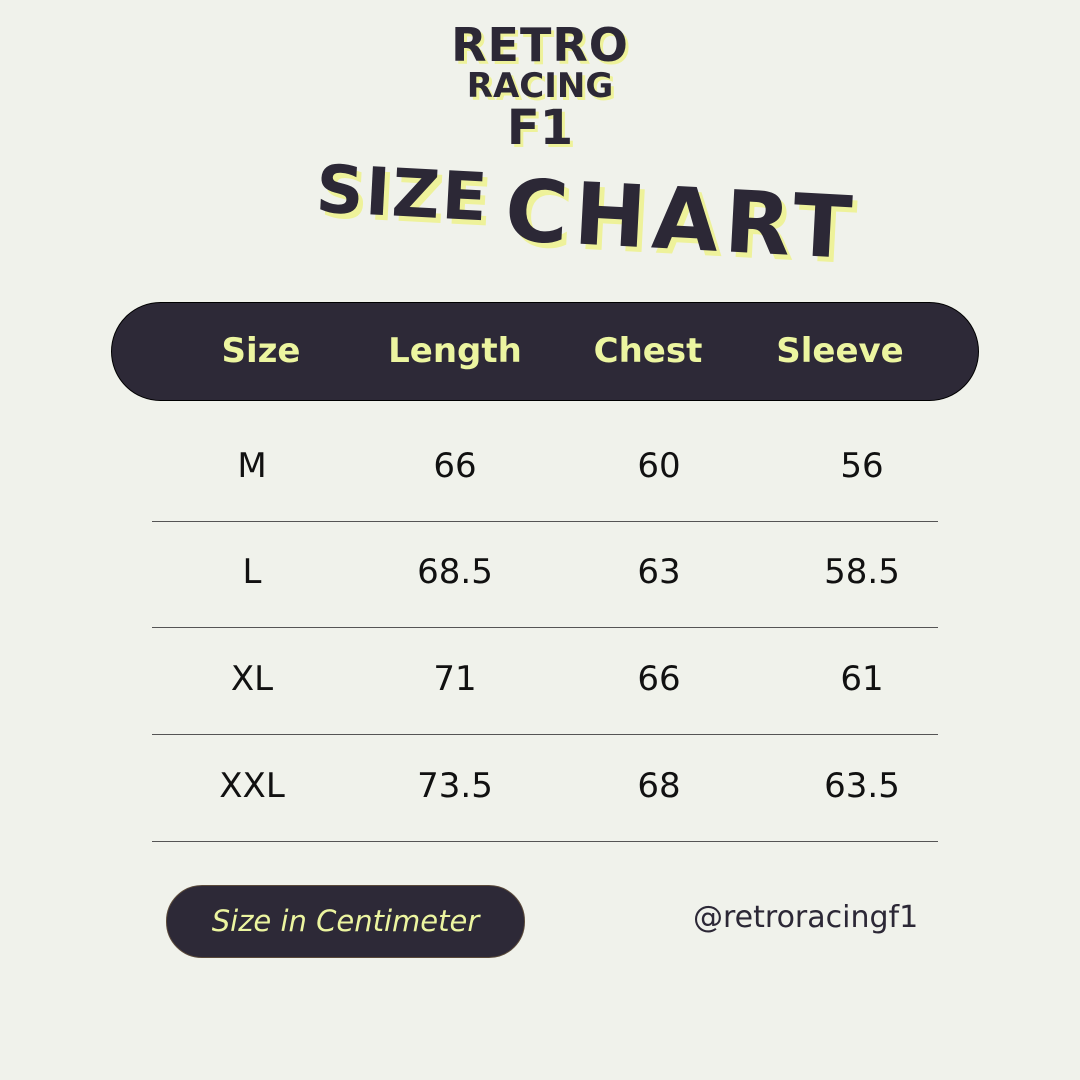 The height and width of the screenshot is (1080, 1080). I want to click on table-header: Size Length Chest Sleeve, so click(545, 351).